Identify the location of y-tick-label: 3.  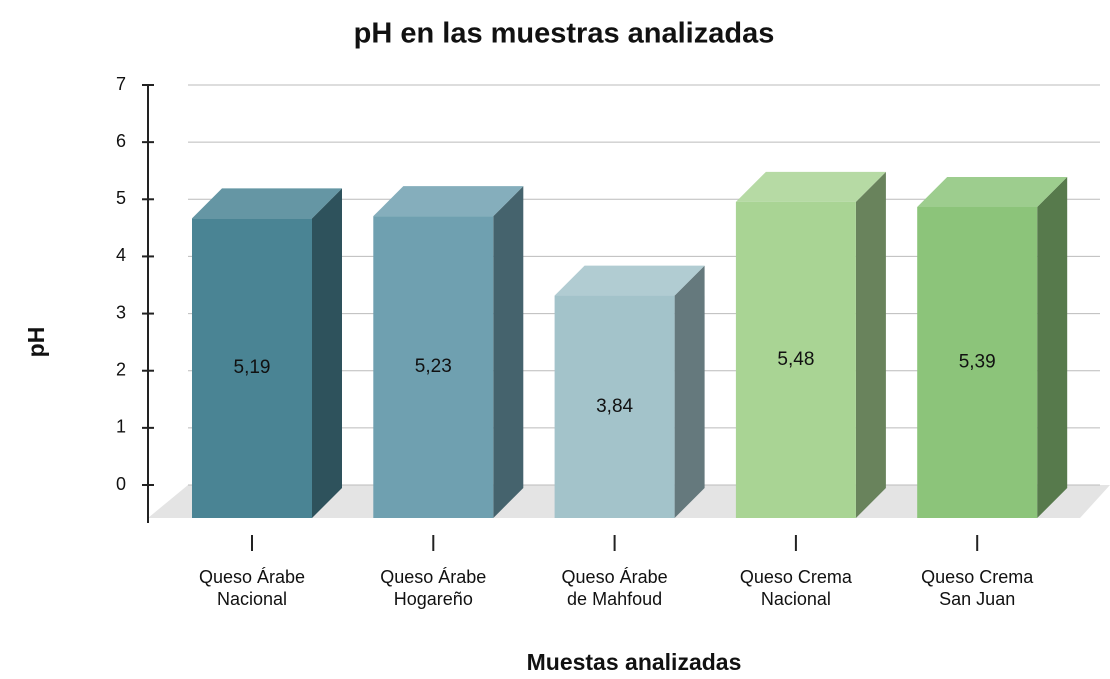
(121, 312).